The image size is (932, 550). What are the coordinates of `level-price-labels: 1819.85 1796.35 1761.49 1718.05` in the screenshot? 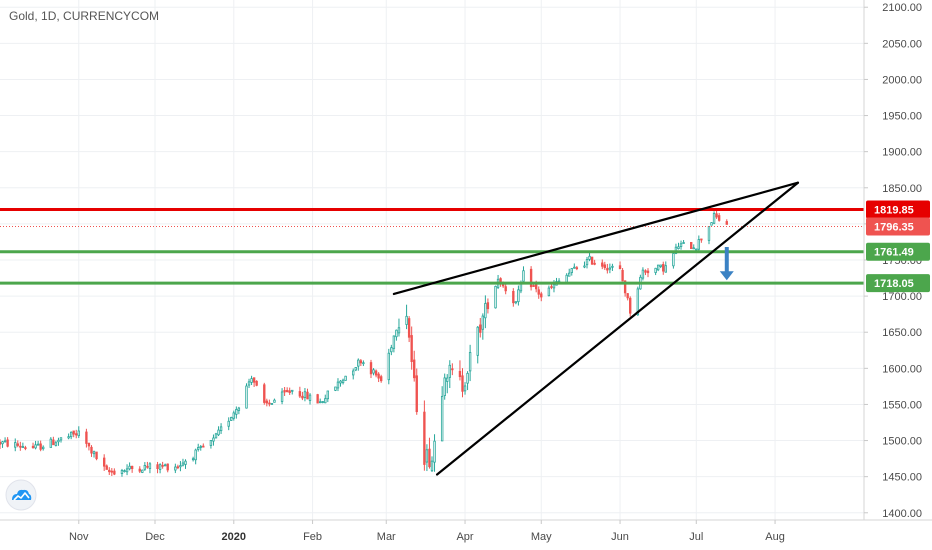 It's located at (898, 246).